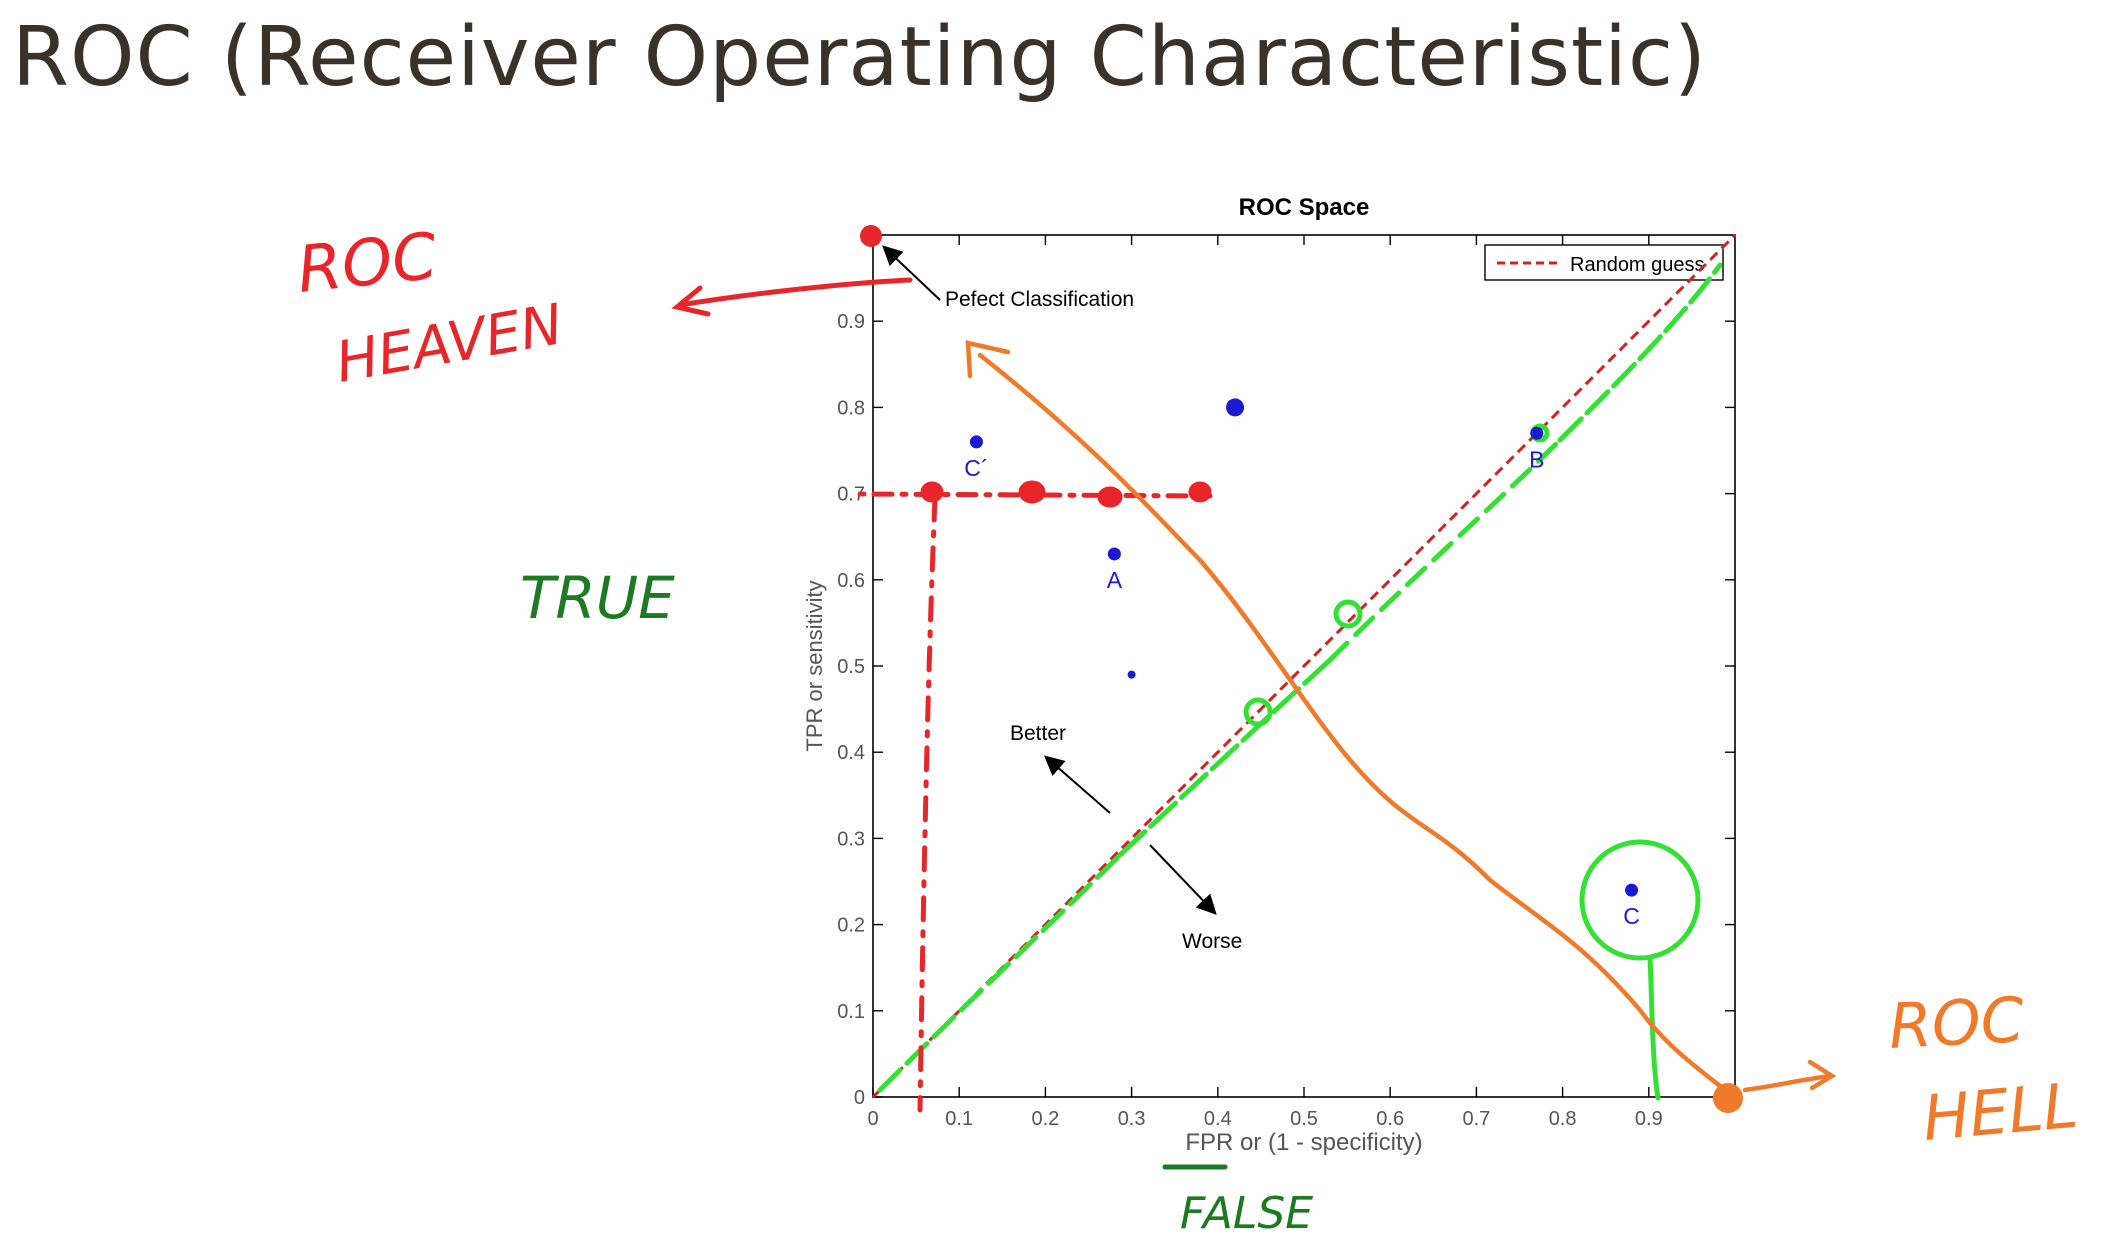  What do you see at coordinates (1563, 1119) in the screenshot?
I see `x-tick-label: 0.8` at bounding box center [1563, 1119].